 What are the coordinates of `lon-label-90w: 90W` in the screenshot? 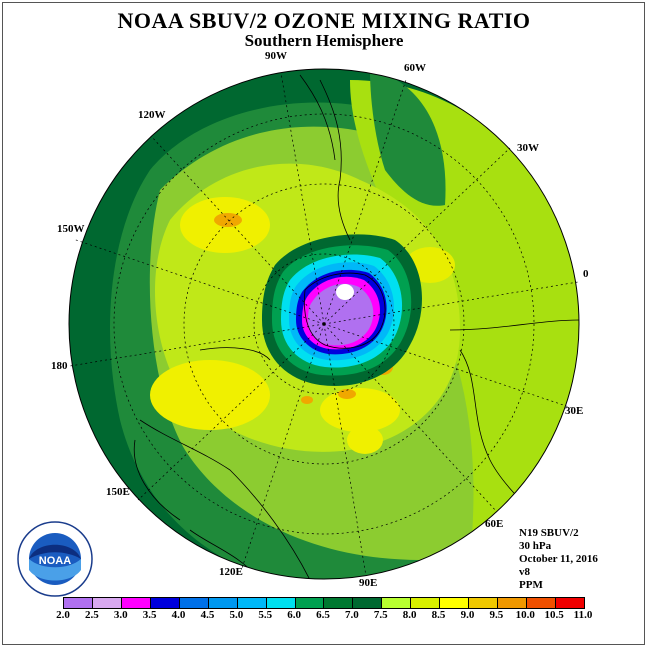 It's located at (276, 56).